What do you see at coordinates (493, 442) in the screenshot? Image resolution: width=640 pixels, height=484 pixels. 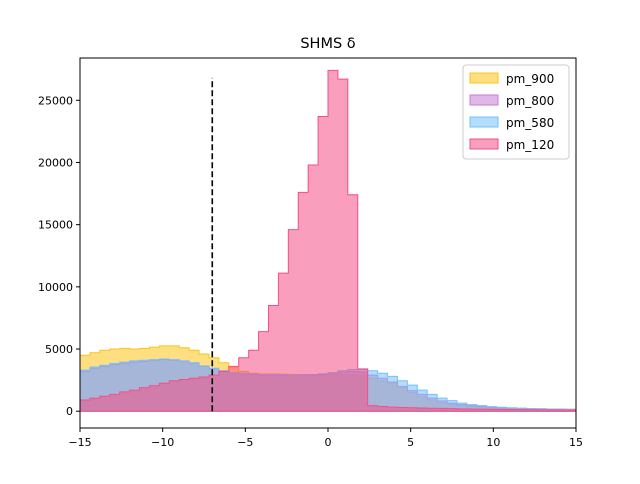 I see `x-tick-label: 10` at bounding box center [493, 442].